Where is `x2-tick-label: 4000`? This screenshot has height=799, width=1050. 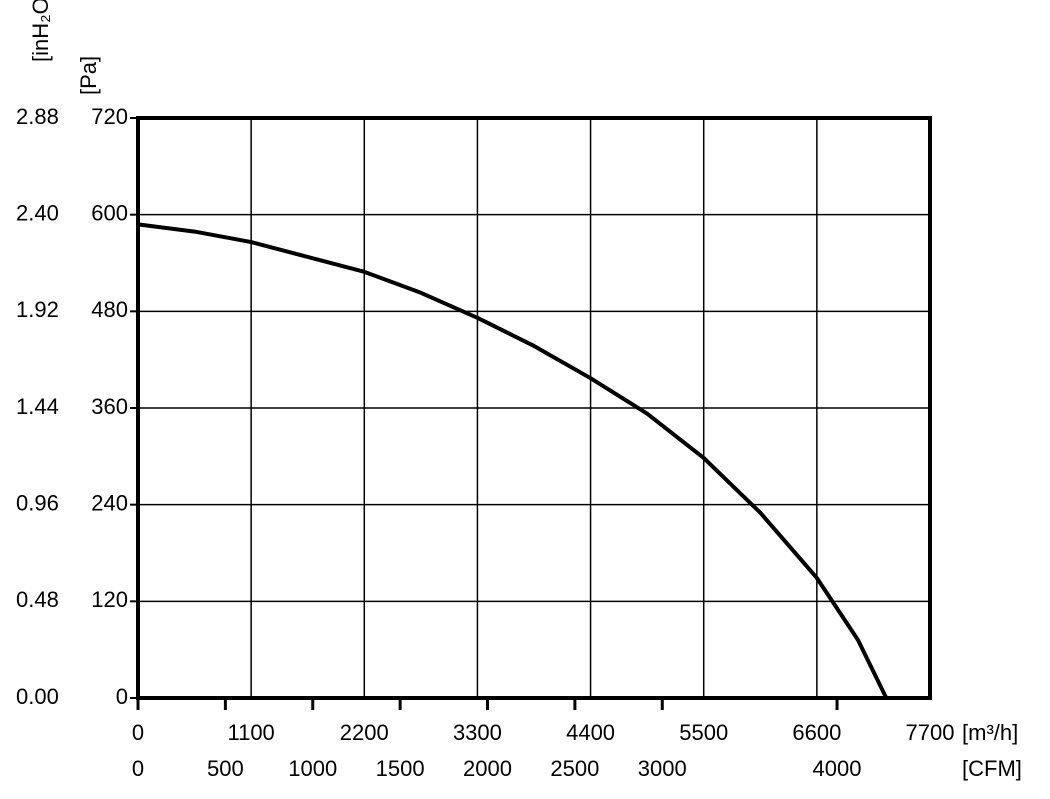
x2-tick-label: 4000 is located at coordinates (837, 768).